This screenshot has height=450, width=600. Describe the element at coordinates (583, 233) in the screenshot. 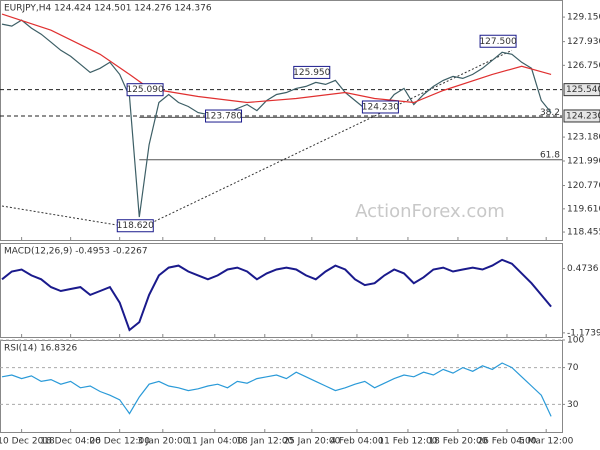

I see `y-tick-label: 118.455` at that location.